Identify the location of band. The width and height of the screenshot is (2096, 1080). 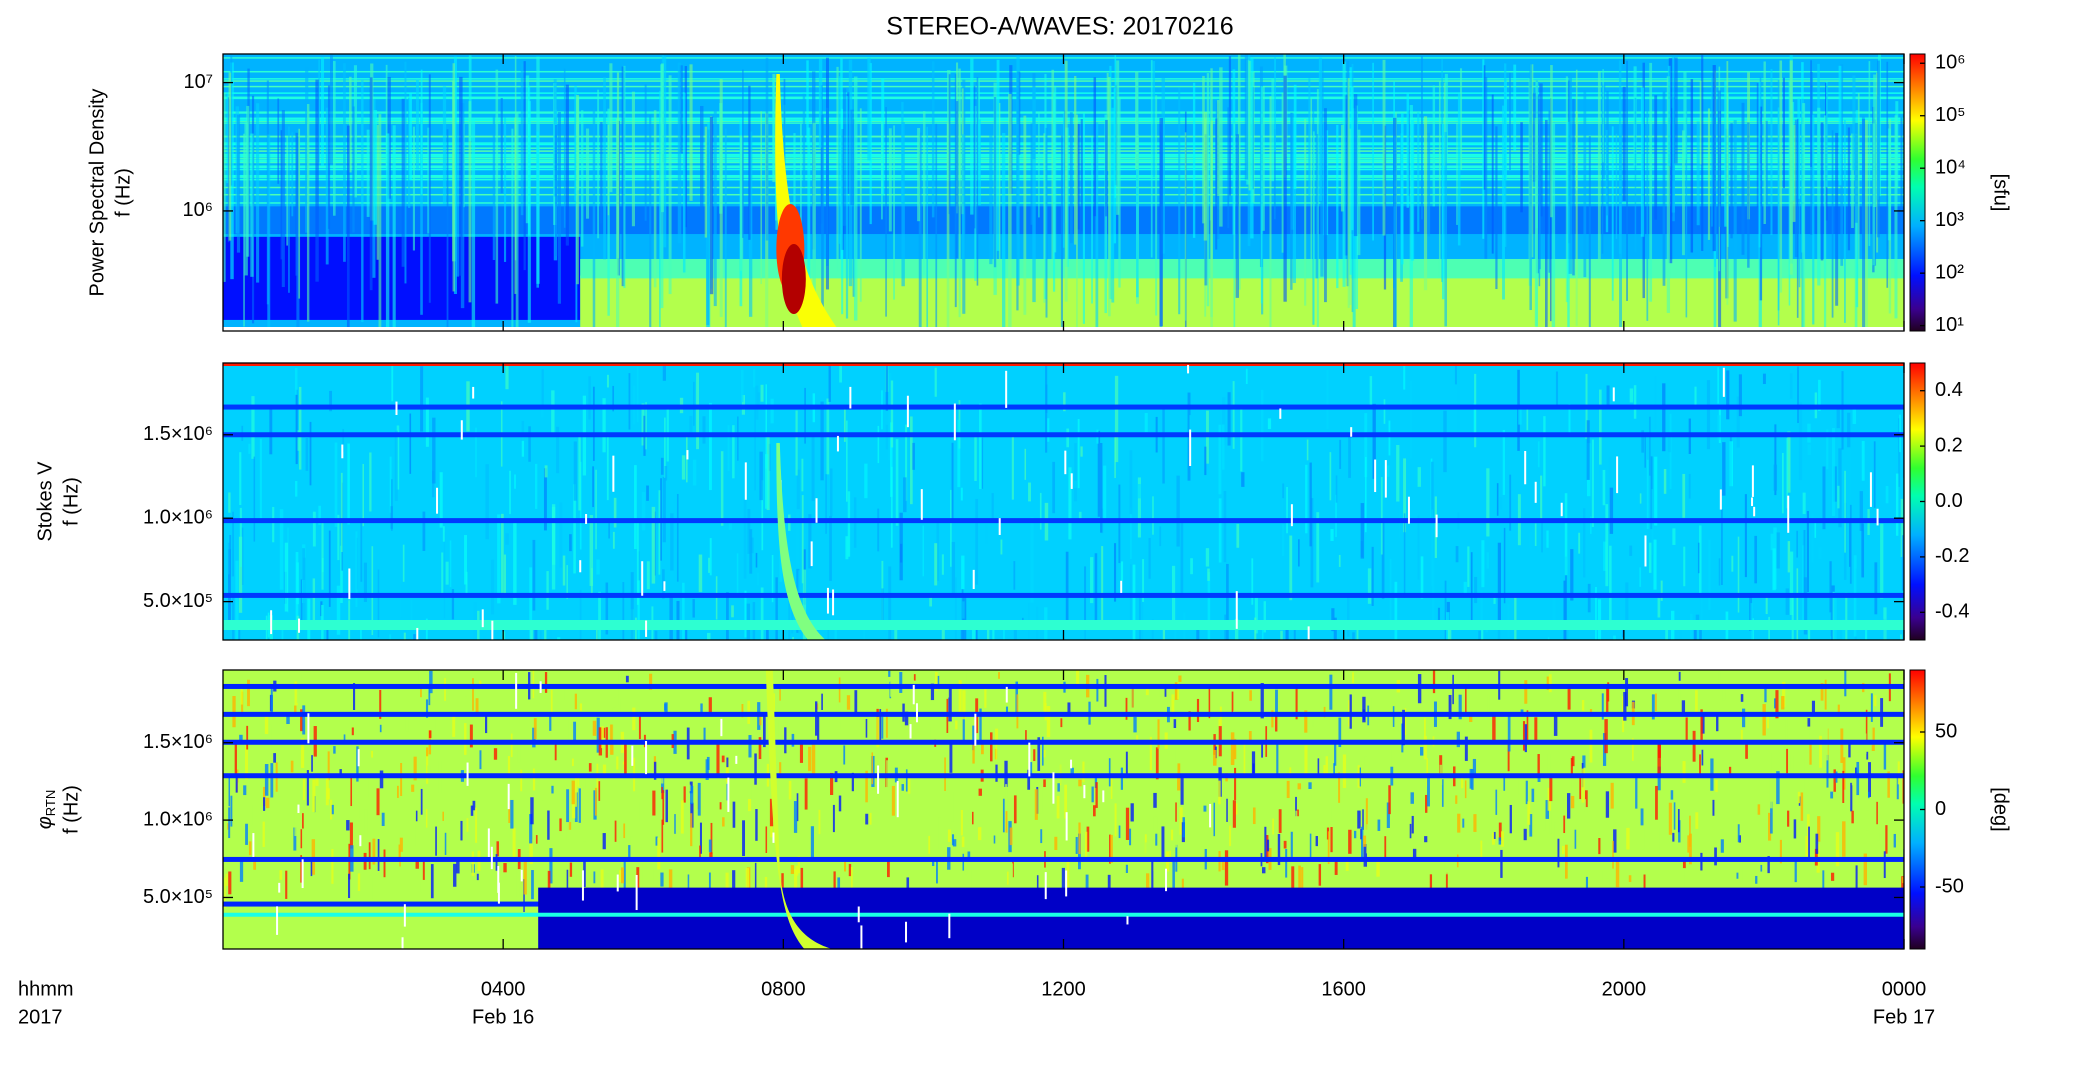
(1063, 71).